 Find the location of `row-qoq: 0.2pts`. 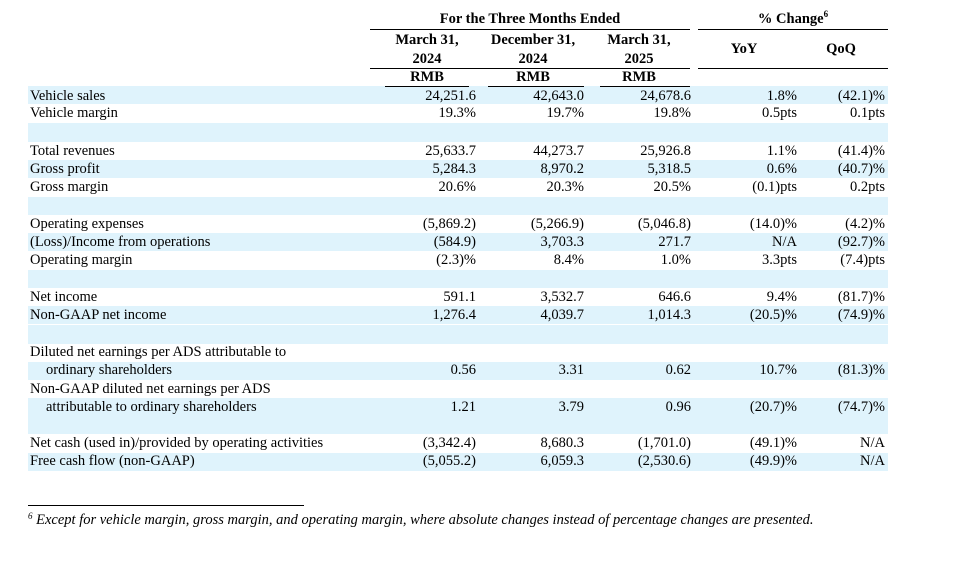

row-qoq: 0.2pts is located at coordinates (867, 187).